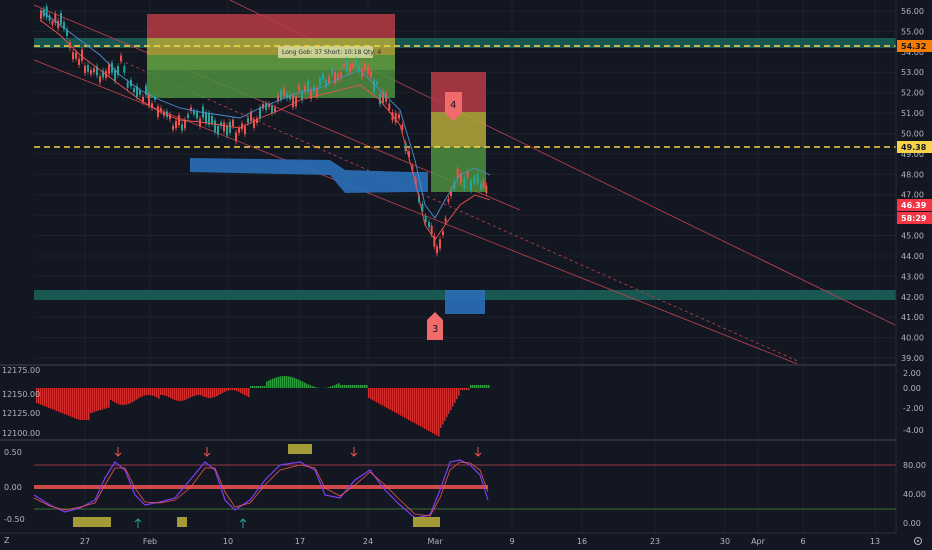 This screenshot has height=550, width=932. Describe the element at coordinates (918, 541) in the screenshot. I see `settings-icon` at that location.